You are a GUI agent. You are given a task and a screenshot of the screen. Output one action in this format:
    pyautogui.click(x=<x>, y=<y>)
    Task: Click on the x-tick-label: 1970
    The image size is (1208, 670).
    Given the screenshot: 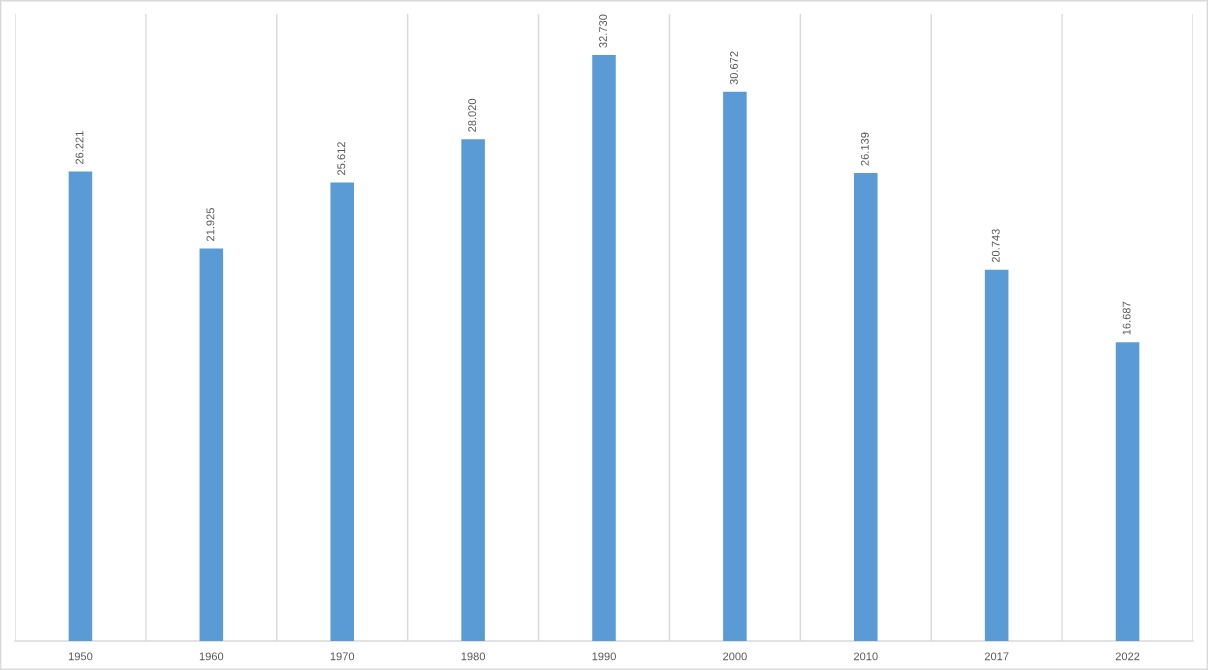 What is the action you would take?
    pyautogui.click(x=342, y=656)
    